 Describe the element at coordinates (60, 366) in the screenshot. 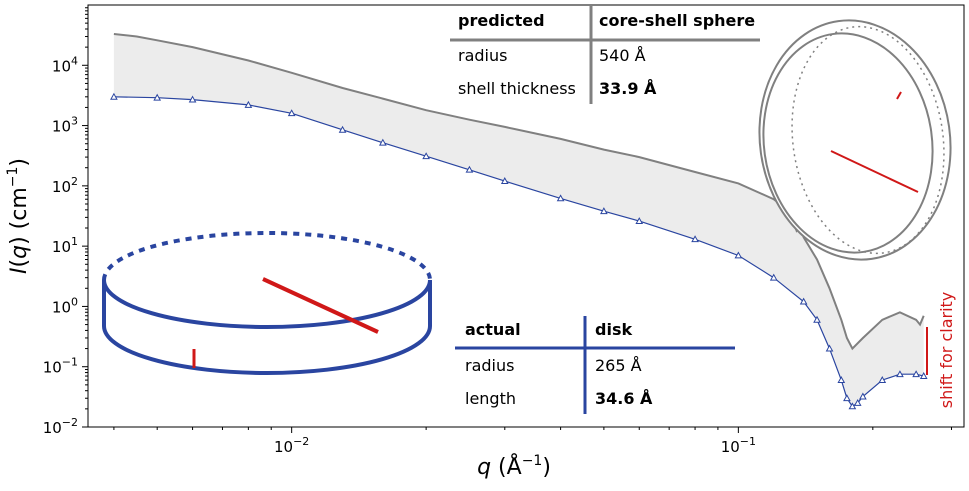

I see `y-tick-label: 10⁻¹` at that location.